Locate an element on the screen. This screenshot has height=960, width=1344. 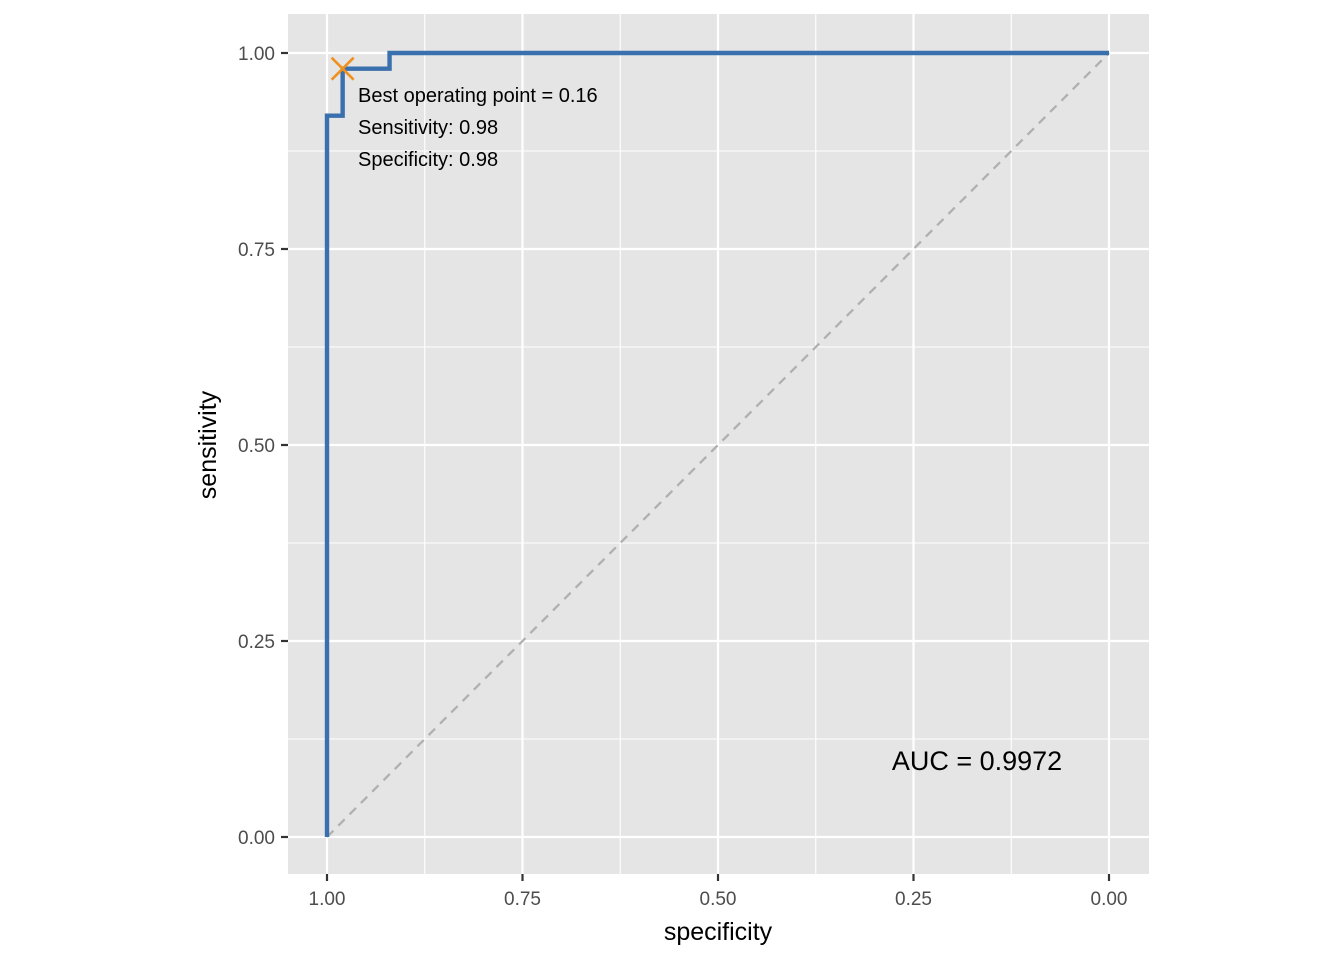
best-point-marker is located at coordinates (342, 68).